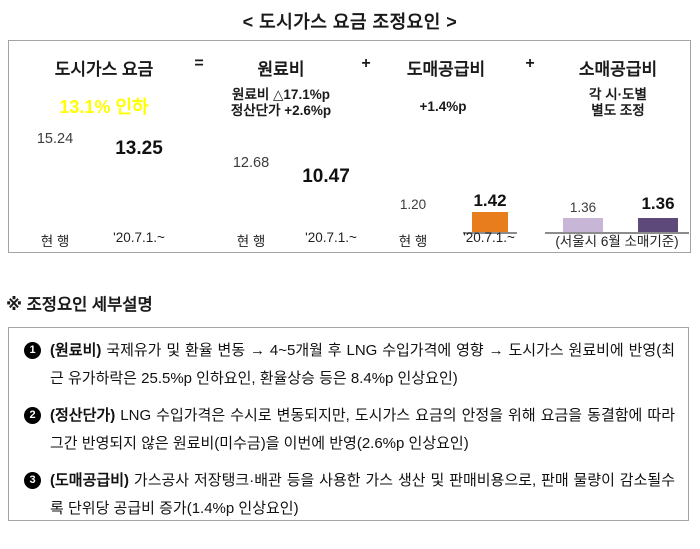  Describe the element at coordinates (104, 107) in the screenshot. I see `citygas-change-note: 13.1% 인하` at that location.